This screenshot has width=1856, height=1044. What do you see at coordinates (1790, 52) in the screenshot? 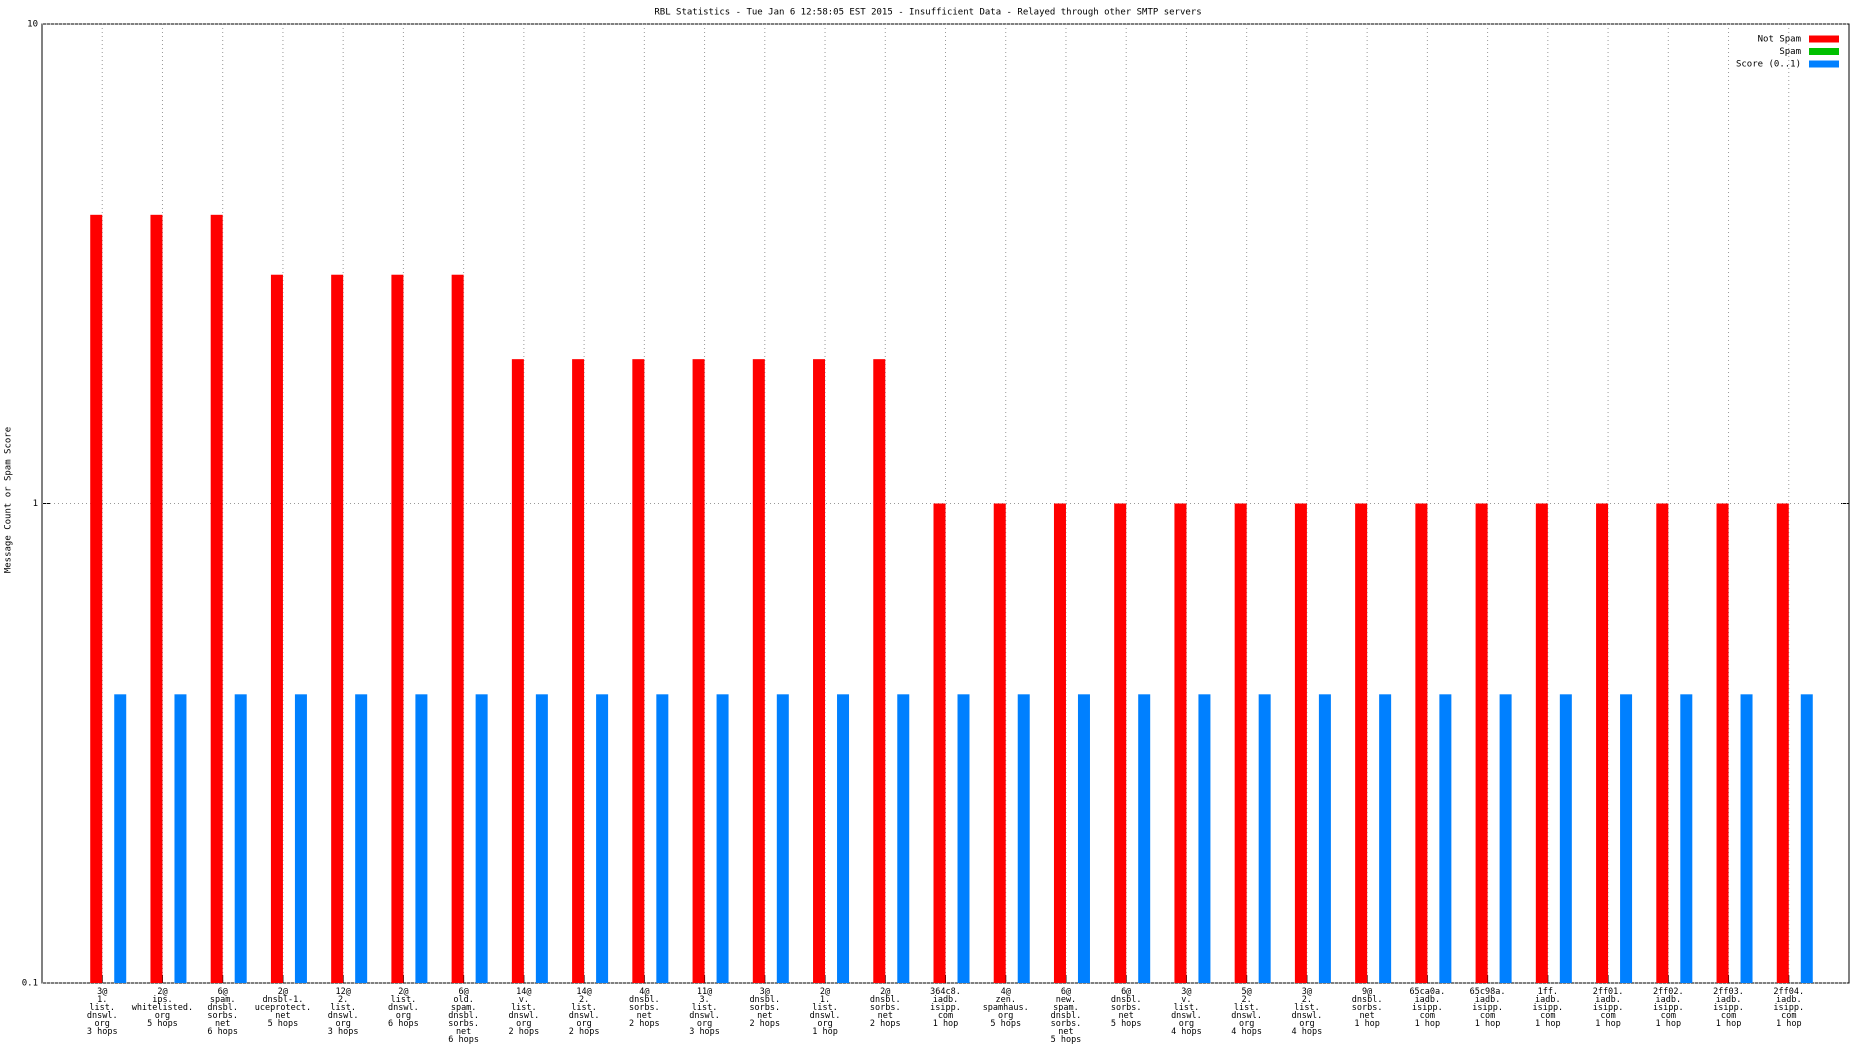
I see `legend-label: Spam` at bounding box center [1790, 52].